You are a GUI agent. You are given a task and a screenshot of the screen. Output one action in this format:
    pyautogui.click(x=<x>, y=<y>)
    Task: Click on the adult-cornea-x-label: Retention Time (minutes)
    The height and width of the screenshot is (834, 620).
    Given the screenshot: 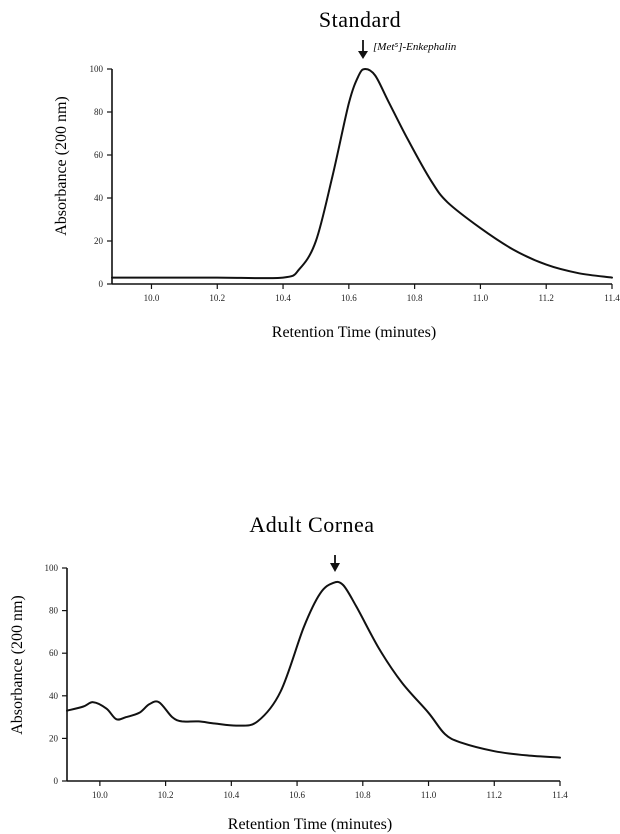 What is the action you would take?
    pyautogui.click(x=310, y=824)
    